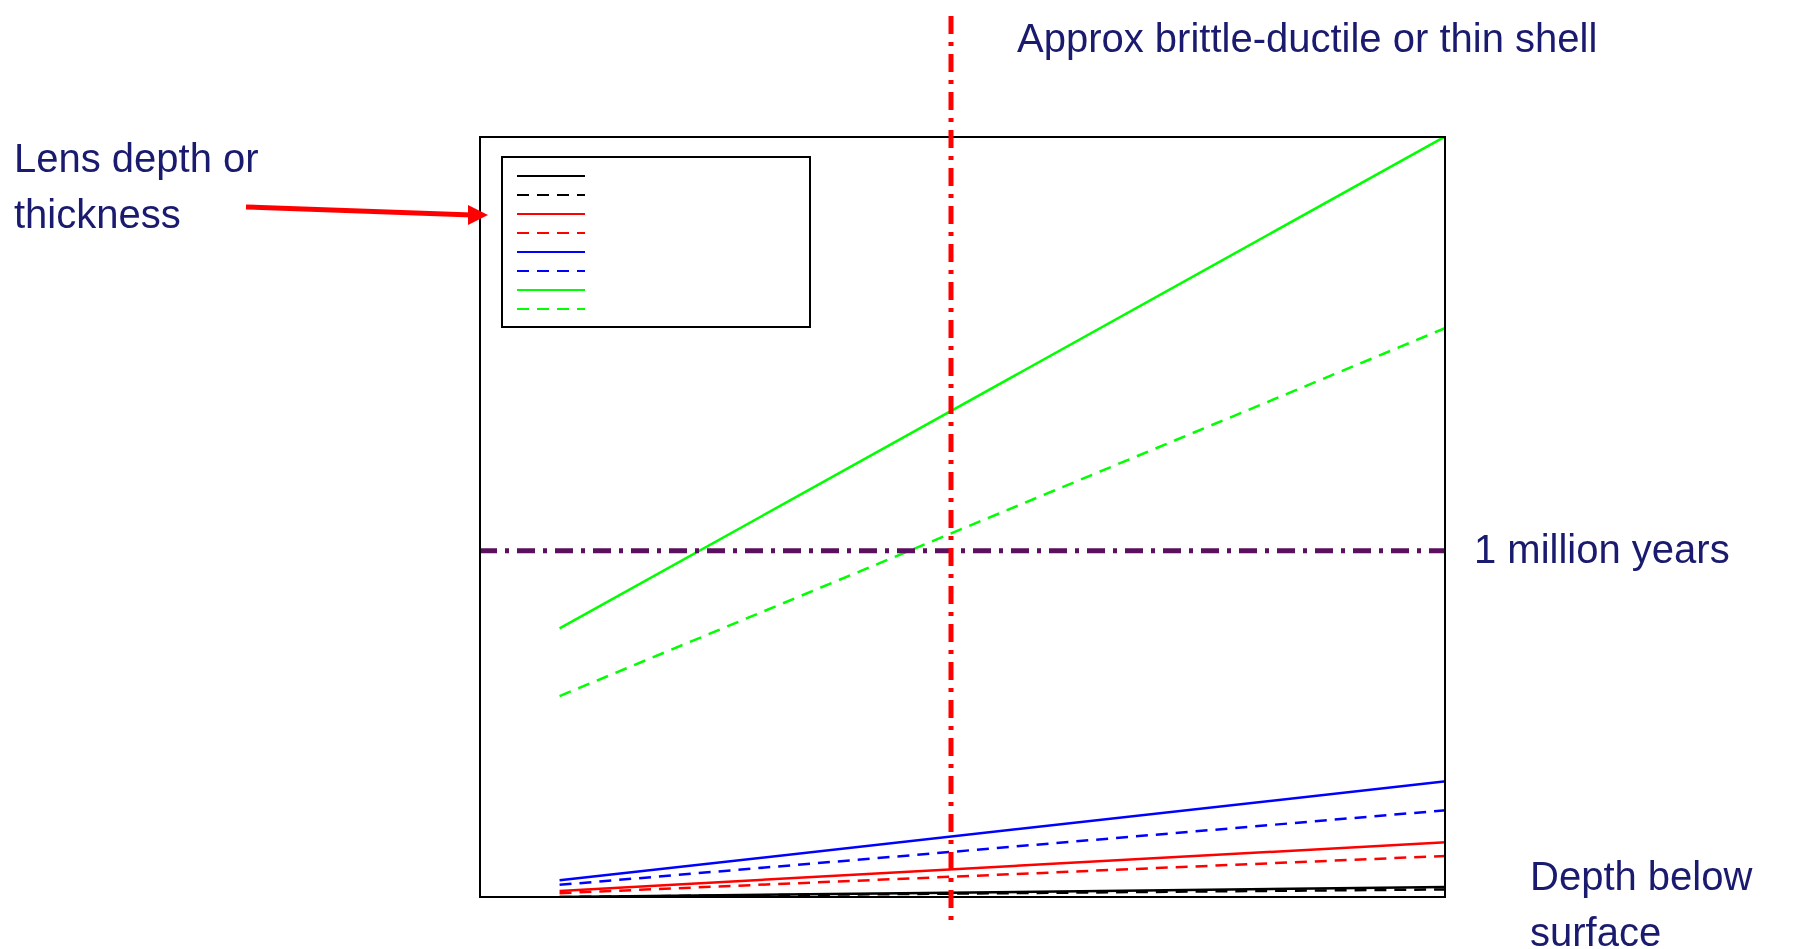  I want to click on text: Lens depth or thickness, so click(137, 186).